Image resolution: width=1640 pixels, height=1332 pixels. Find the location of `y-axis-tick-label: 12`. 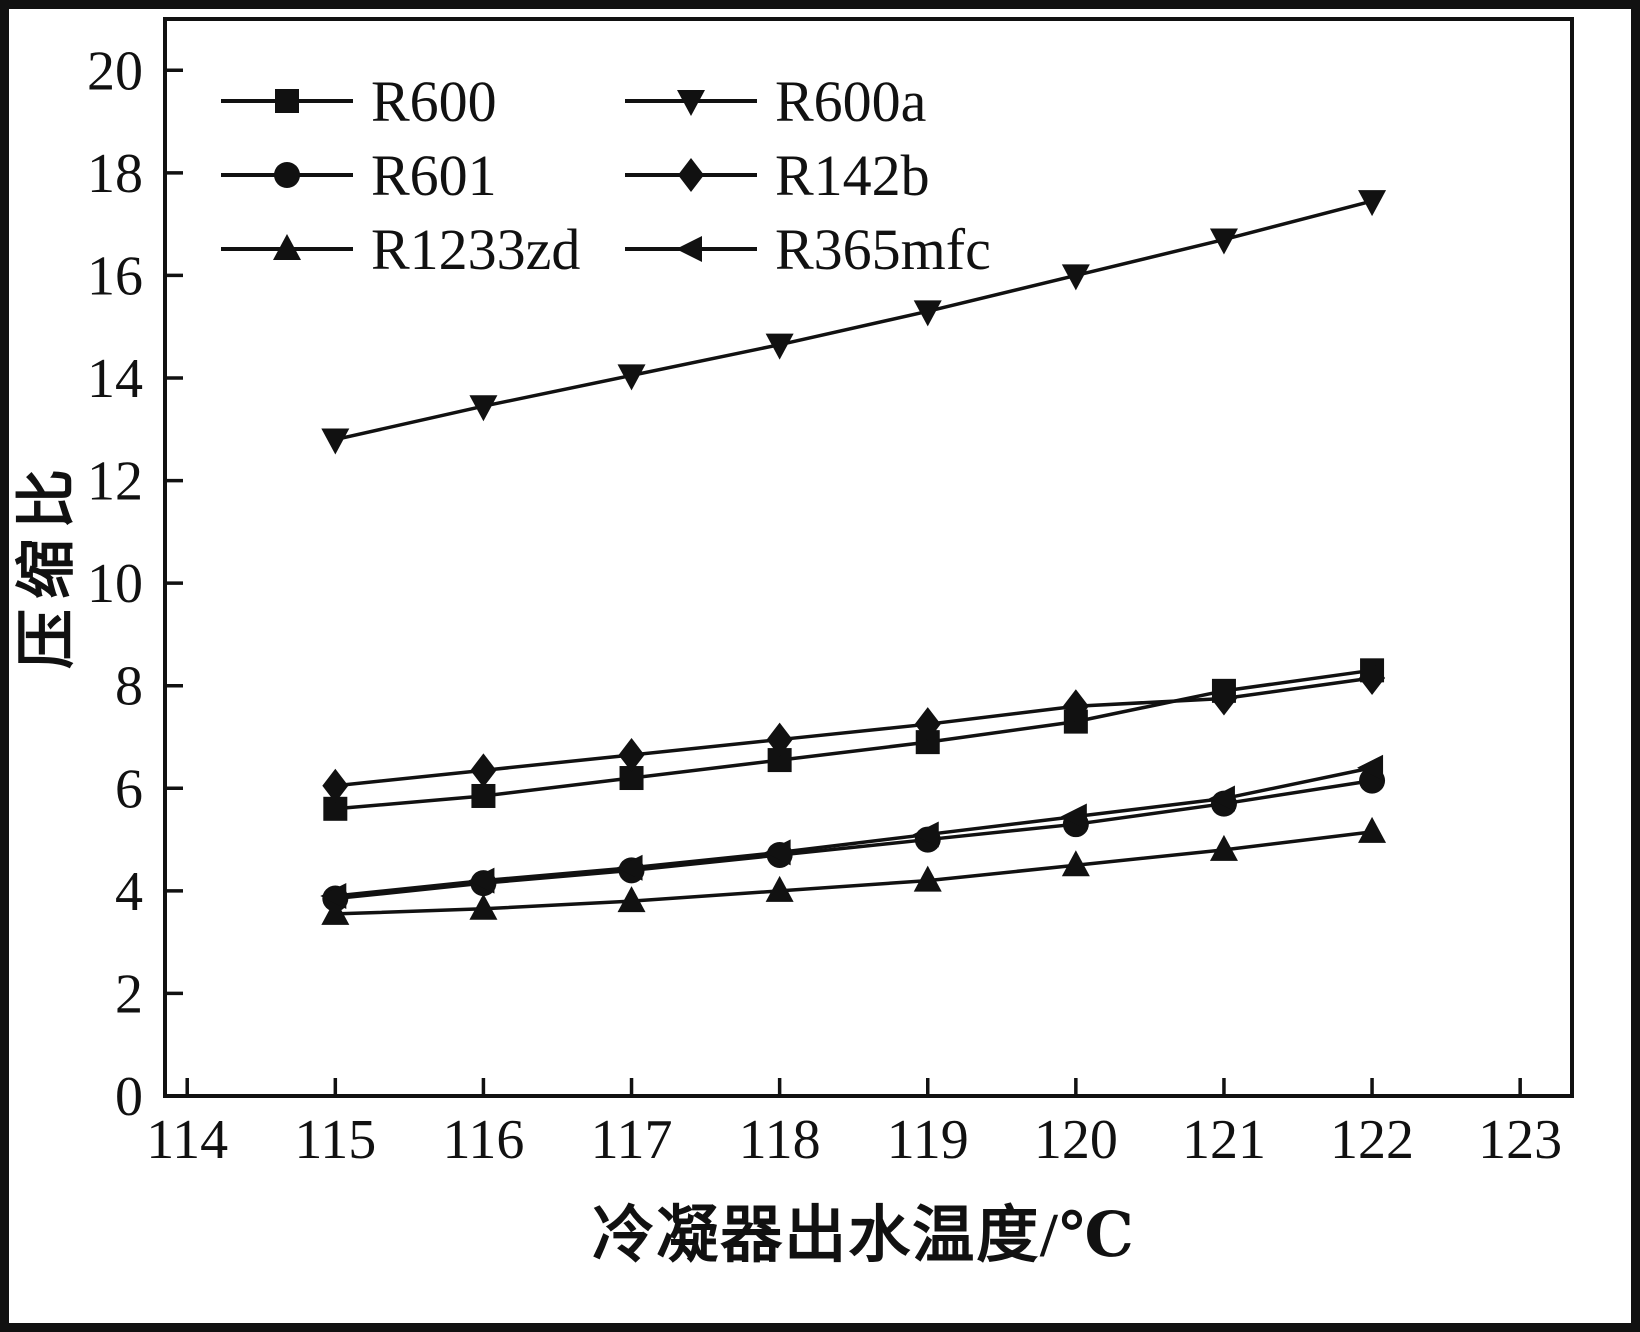

y-axis-tick-label: 12 is located at coordinates (115, 482).